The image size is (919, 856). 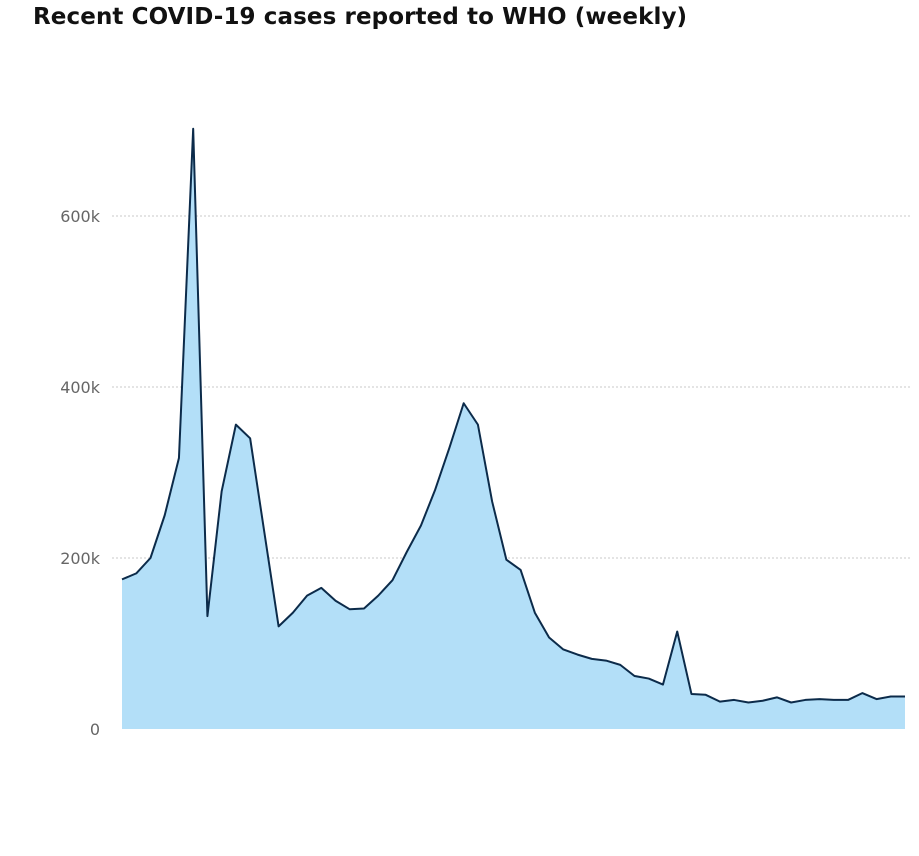 I want to click on y-tick-label: 0, so click(x=95, y=729).